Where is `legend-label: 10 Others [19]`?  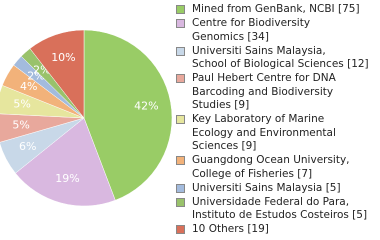
legend-label: 10 Others [19] is located at coordinates (230, 229).